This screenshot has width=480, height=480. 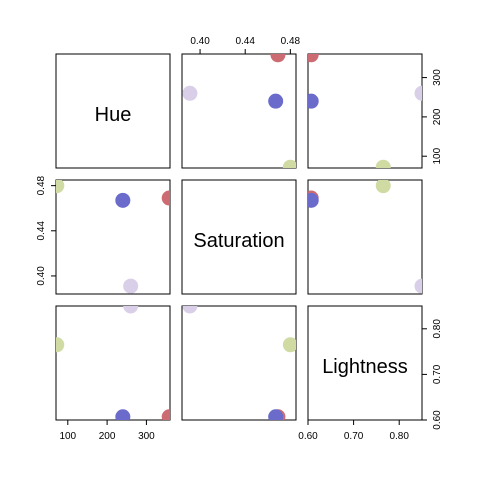 I want to click on y-tick-label-hue-0: 100, so click(x=437, y=155).